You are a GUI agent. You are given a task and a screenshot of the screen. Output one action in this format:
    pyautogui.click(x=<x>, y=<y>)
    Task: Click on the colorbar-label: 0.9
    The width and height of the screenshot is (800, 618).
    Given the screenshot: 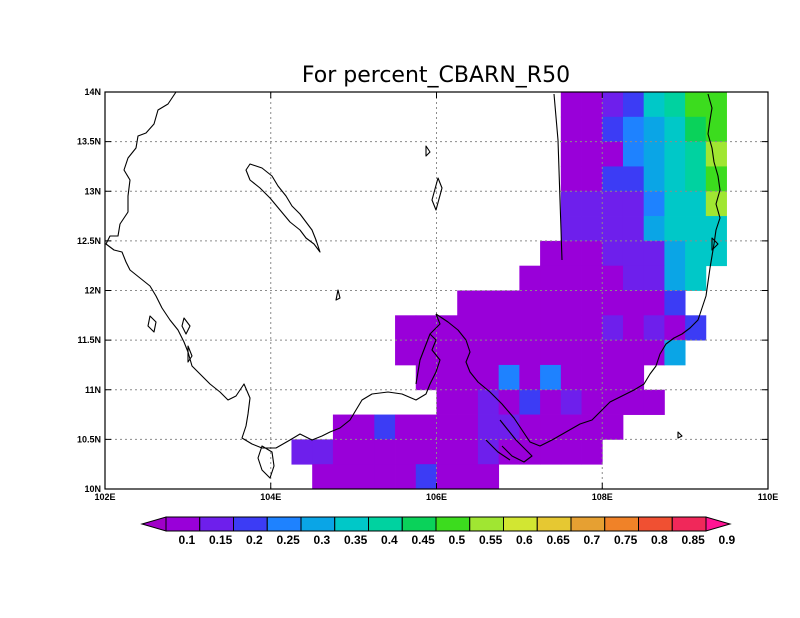 What is the action you would take?
    pyautogui.click(x=727, y=540)
    